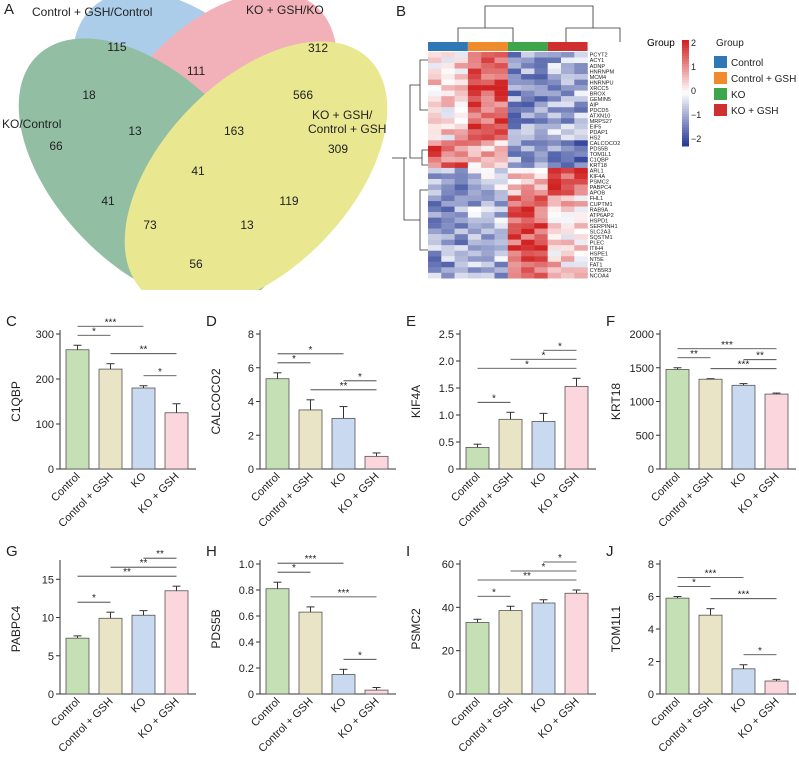  Describe the element at coordinates (599, 277) in the screenshot. I see `gene-label: NCOA4` at that location.